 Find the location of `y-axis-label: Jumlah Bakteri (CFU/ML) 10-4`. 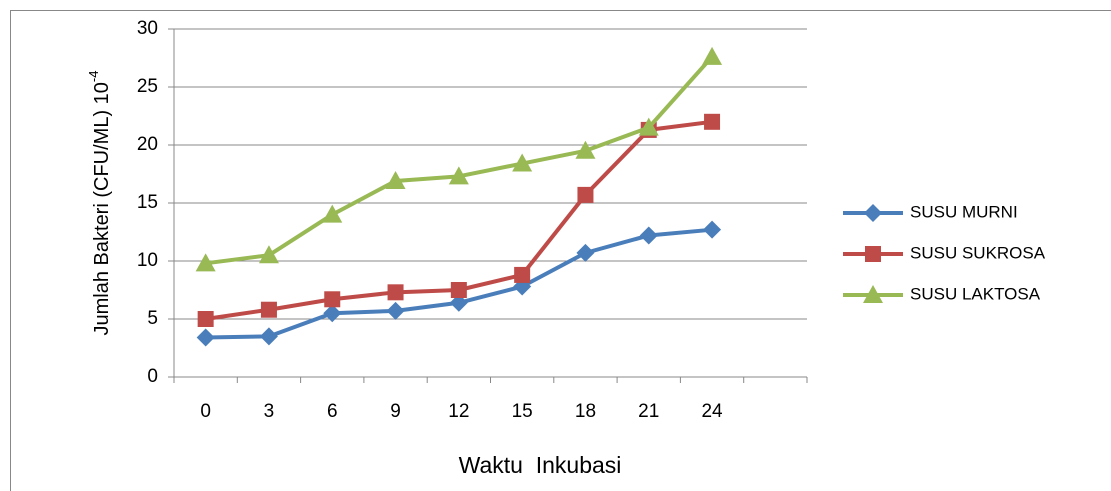

y-axis-label: Jumlah Bakteri (CFU/ML) 10-4 is located at coordinates (99, 203).